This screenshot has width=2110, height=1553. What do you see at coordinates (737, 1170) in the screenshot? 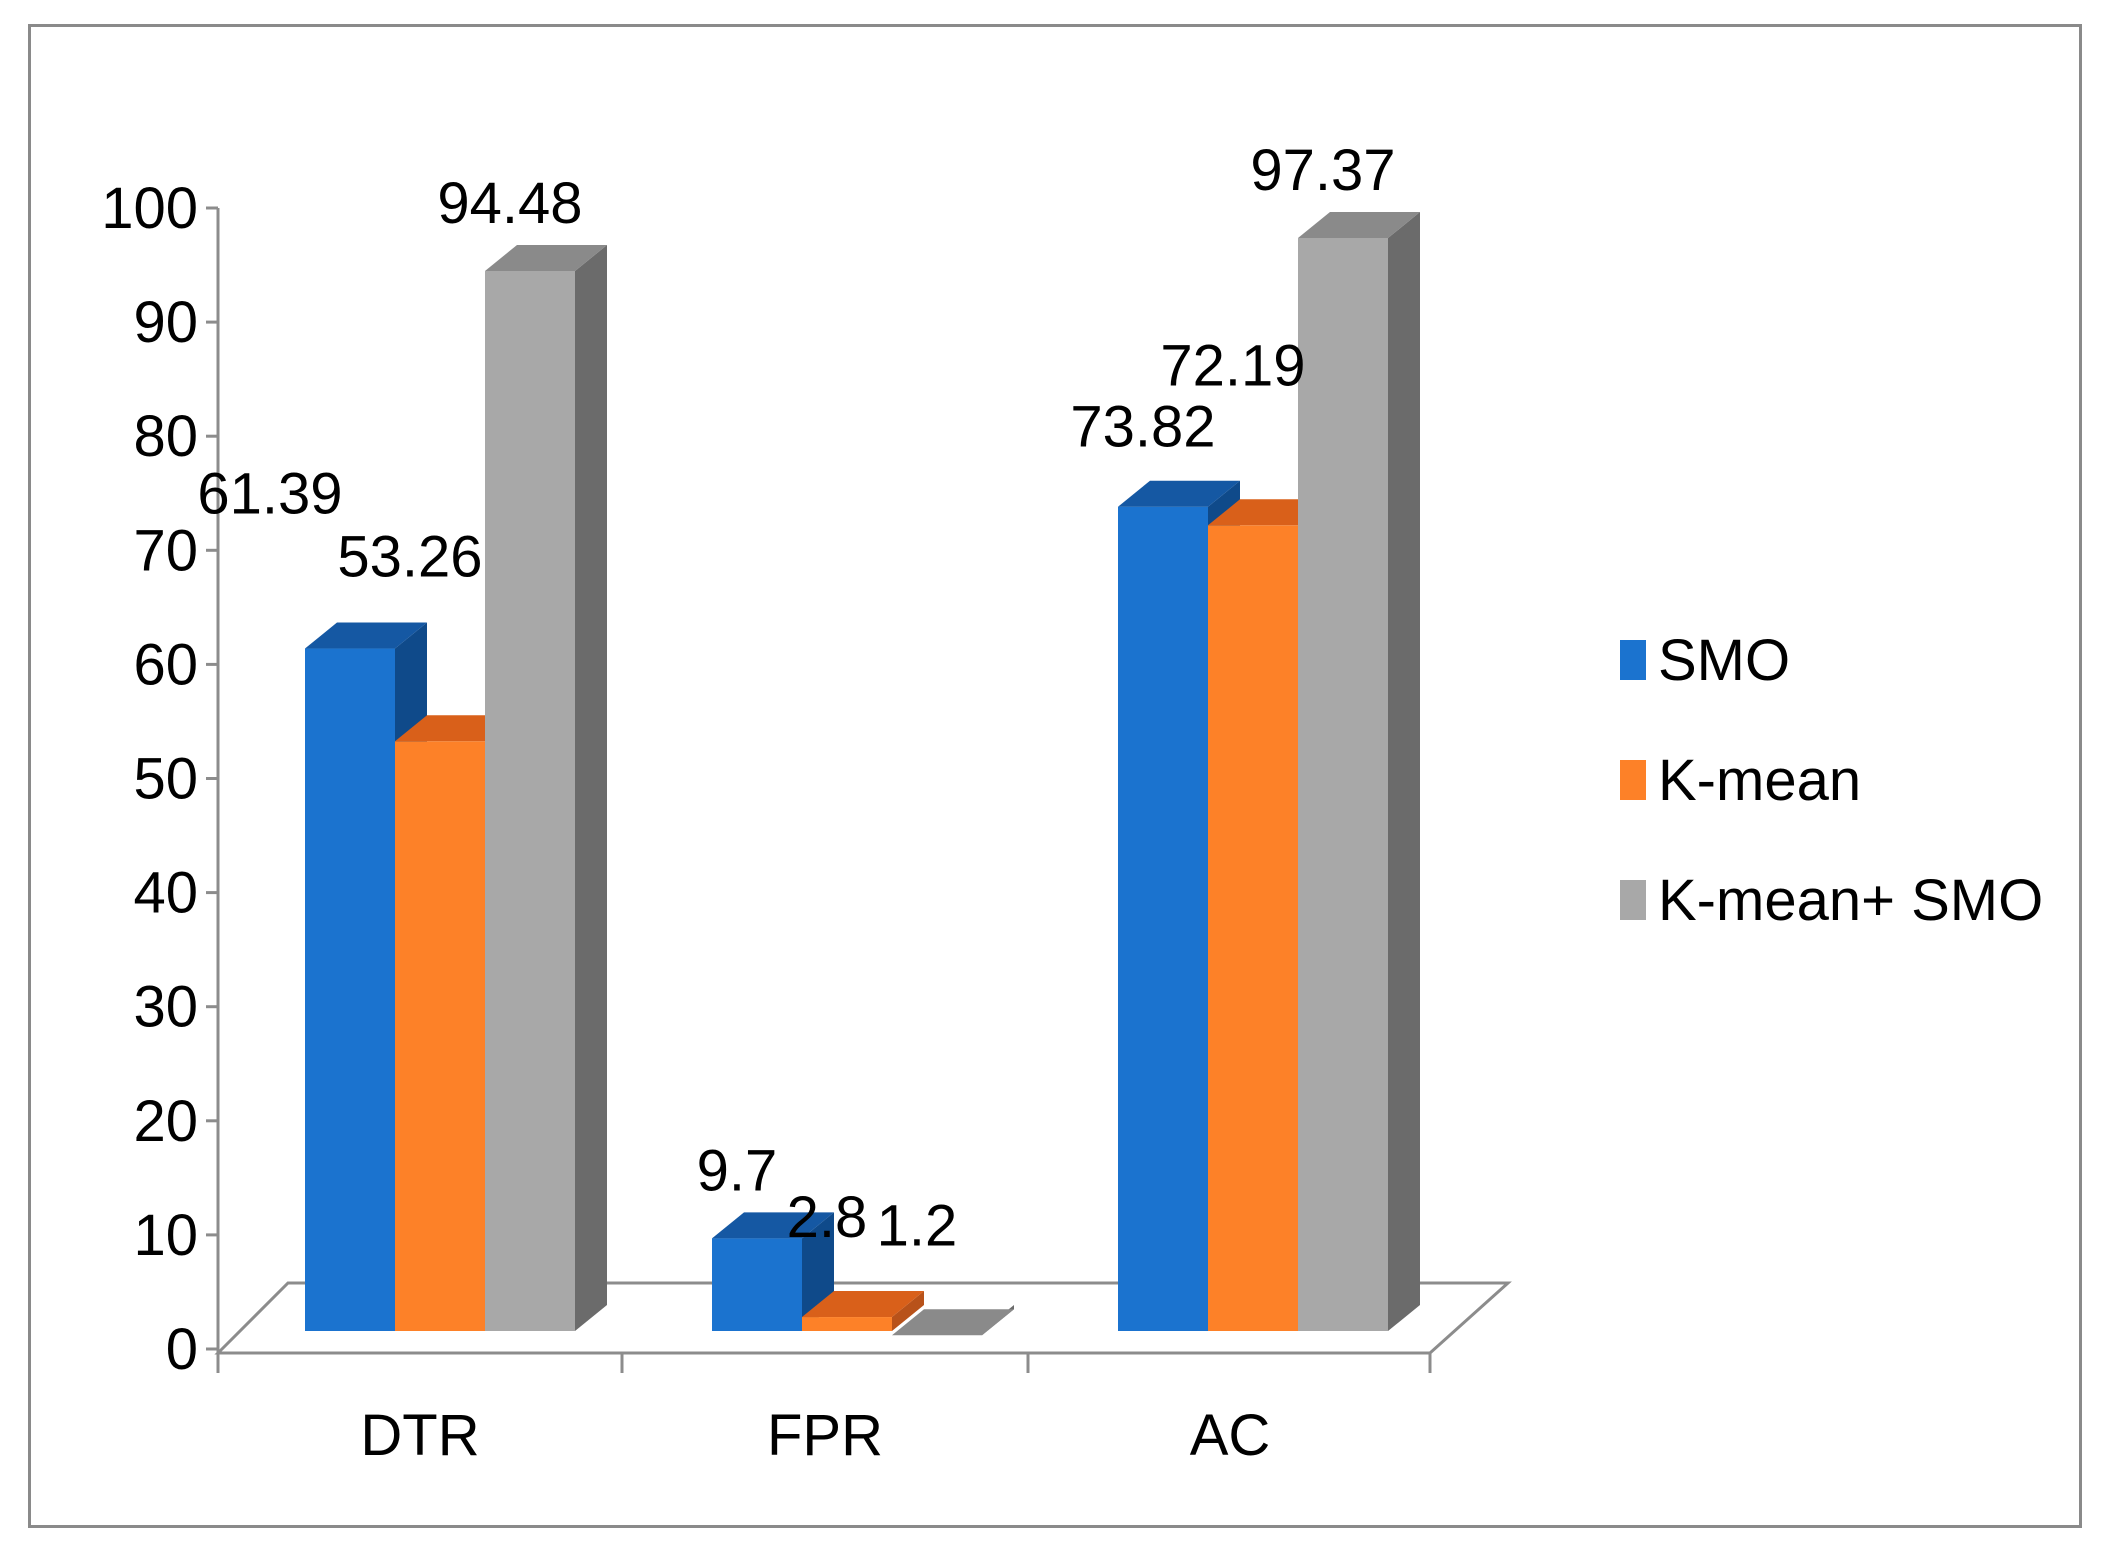
I see `data-label: 9.7` at bounding box center [737, 1170].